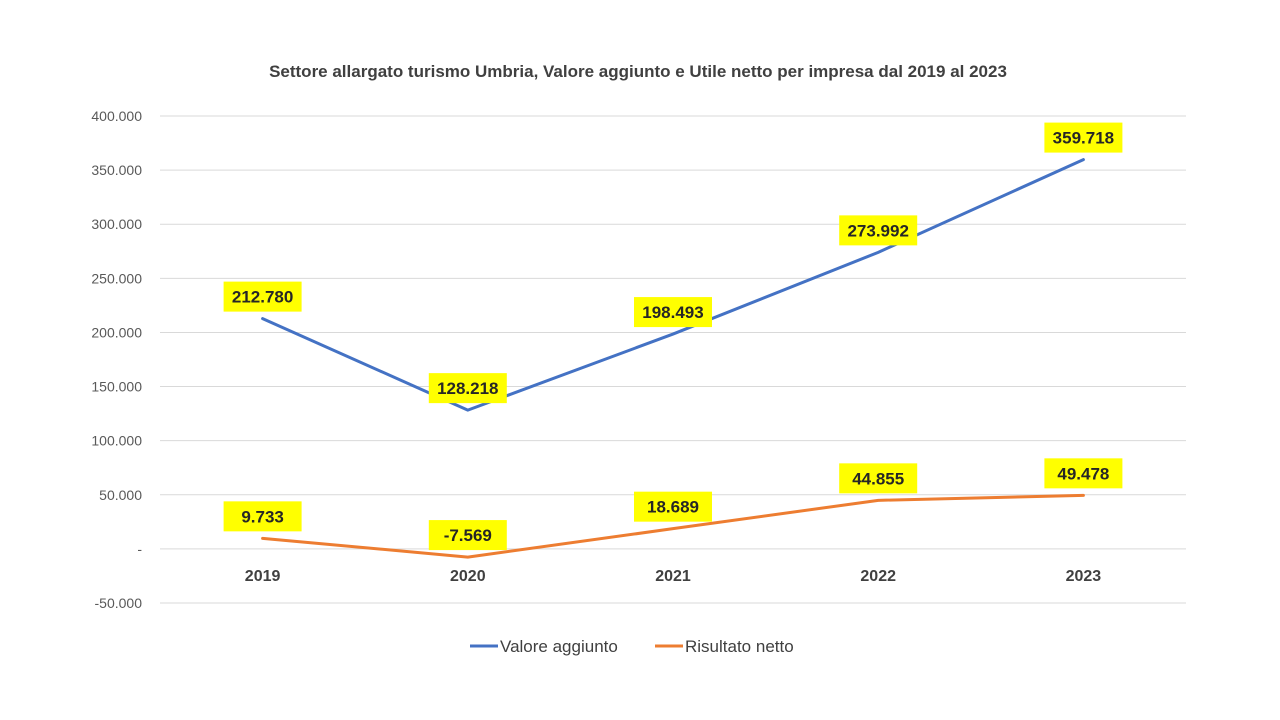 This screenshot has height=720, width=1280. I want to click on data-label: 49.478, so click(1083, 473).